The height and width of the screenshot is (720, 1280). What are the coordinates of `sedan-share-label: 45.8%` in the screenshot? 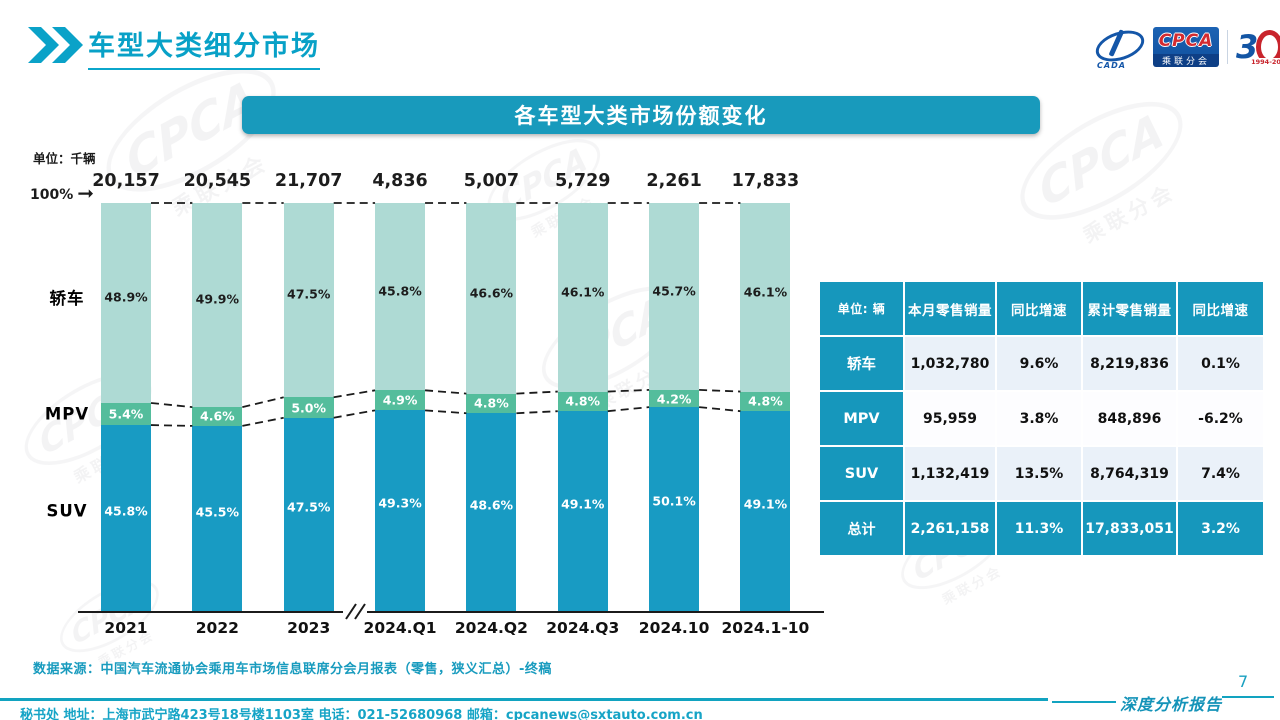 It's located at (400, 291).